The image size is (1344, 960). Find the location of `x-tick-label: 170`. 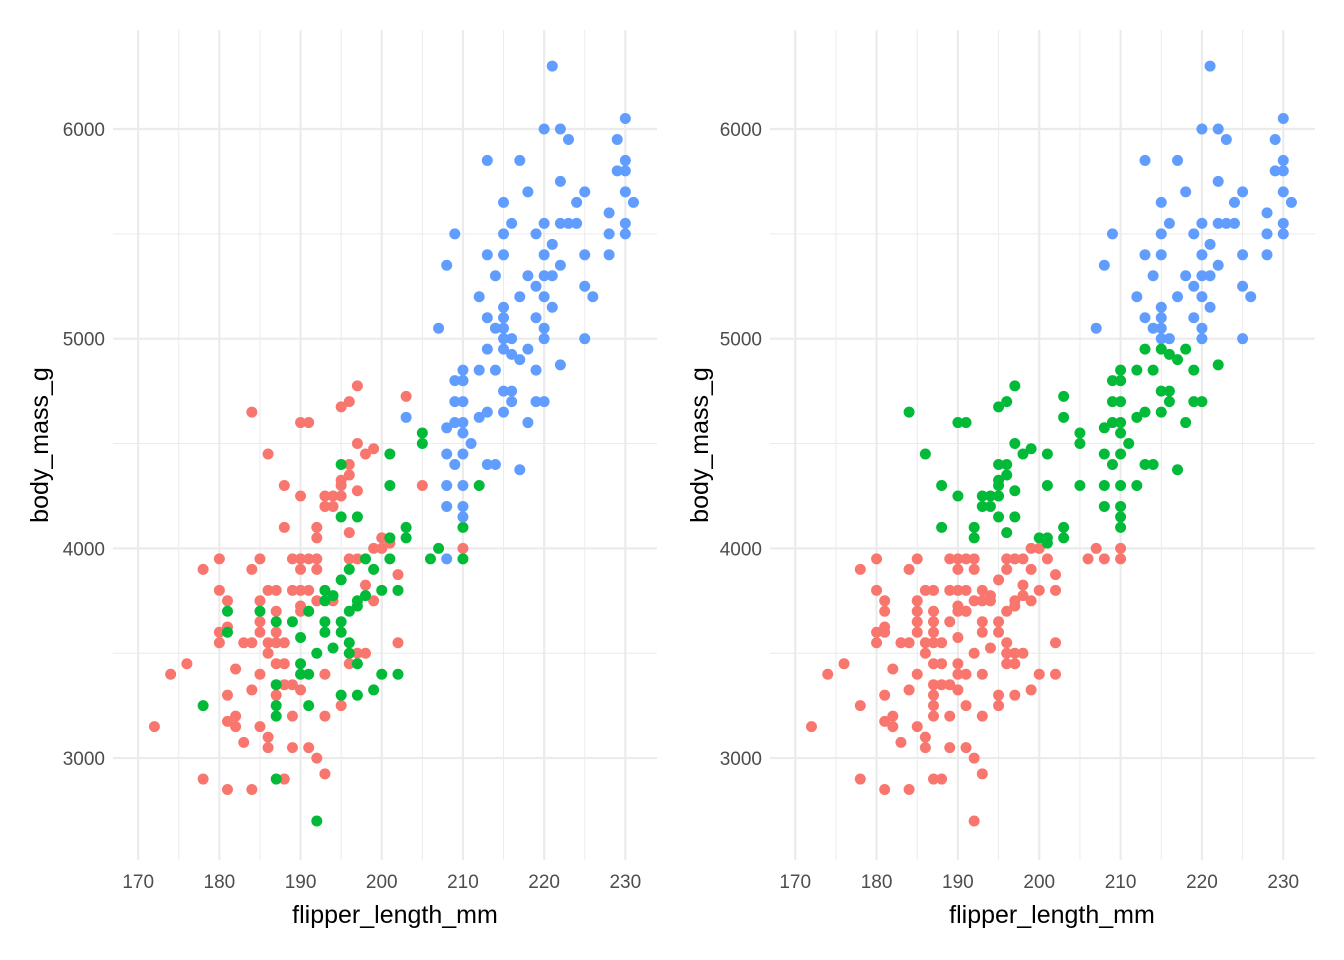

x-tick-label: 170 is located at coordinates (795, 882).